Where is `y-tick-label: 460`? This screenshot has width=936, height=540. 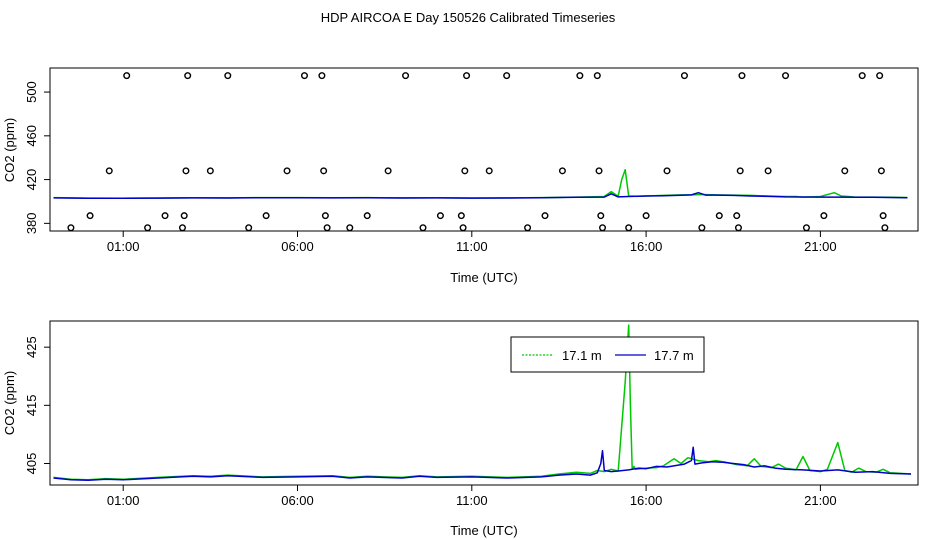 y-tick-label: 460 is located at coordinates (31, 136).